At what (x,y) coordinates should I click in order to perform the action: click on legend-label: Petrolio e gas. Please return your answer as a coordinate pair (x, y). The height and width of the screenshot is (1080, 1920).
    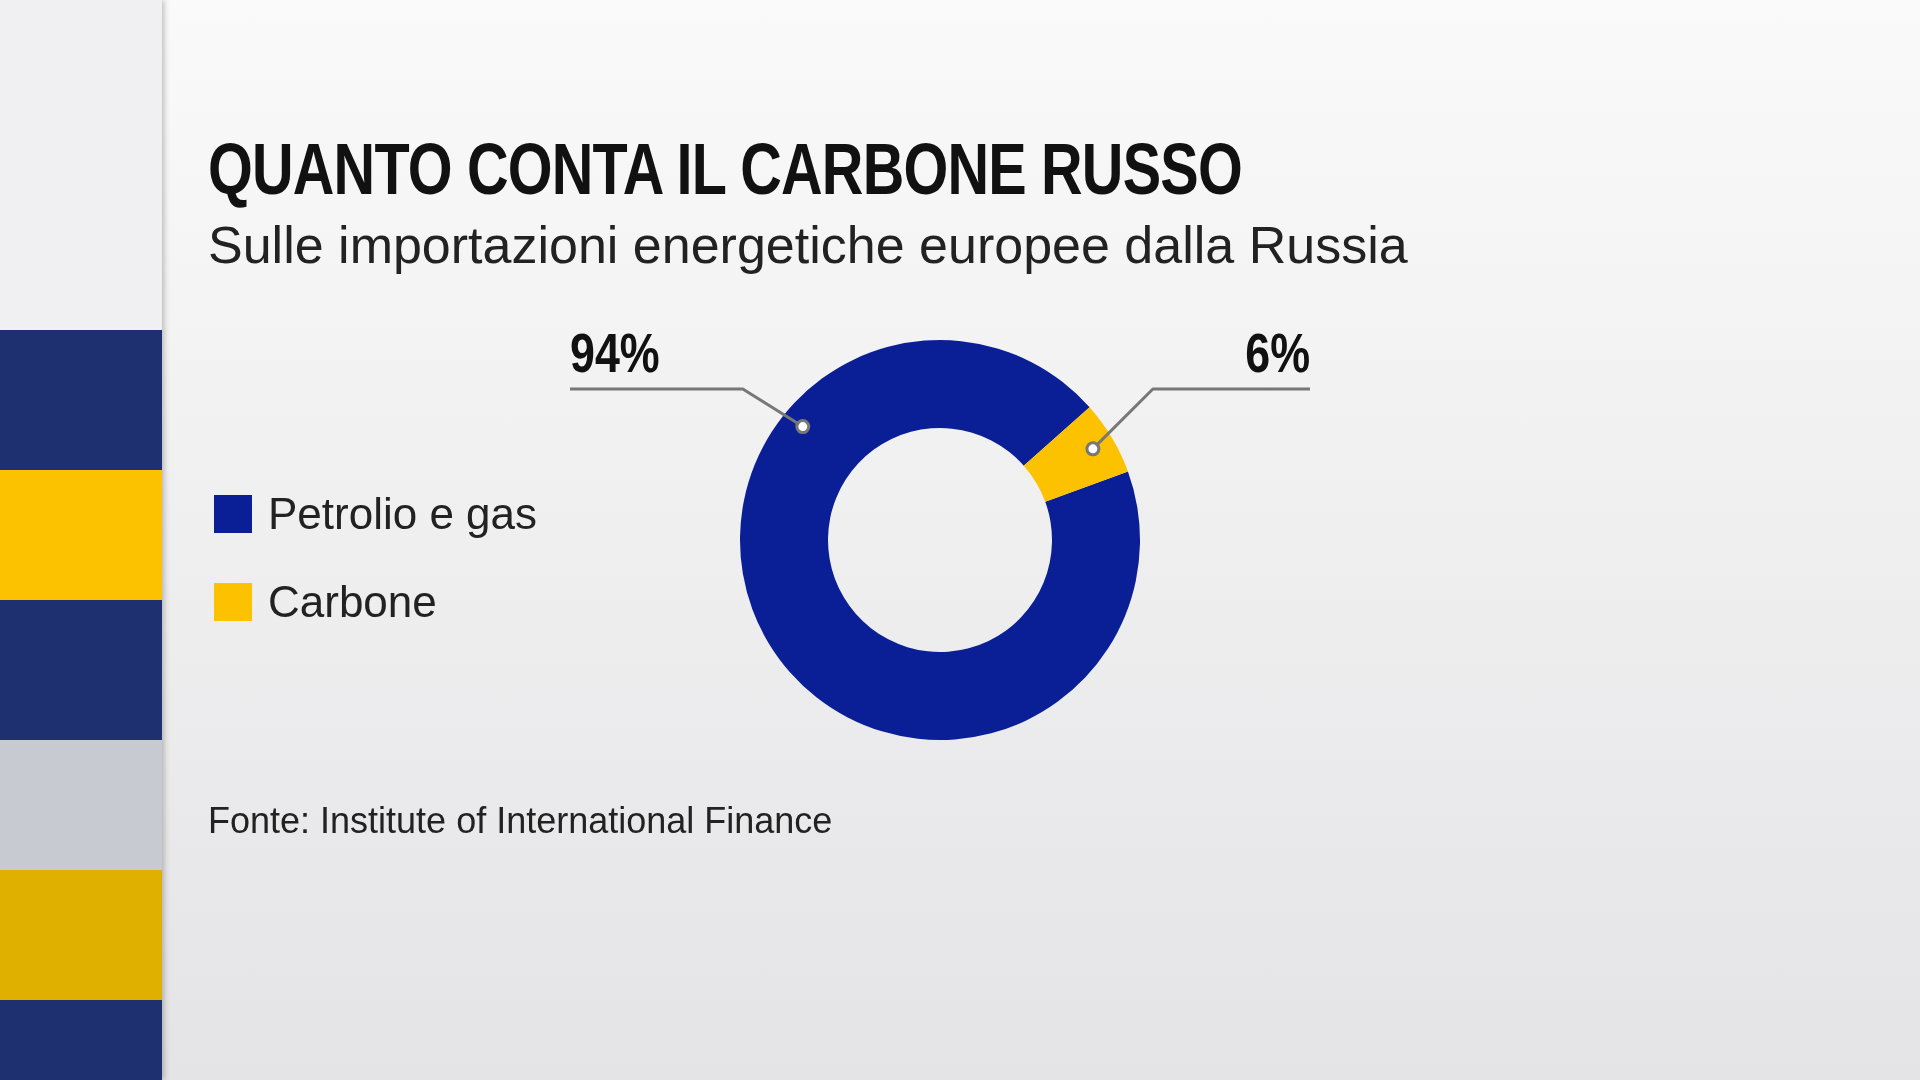
    Looking at the image, I should click on (403, 514).